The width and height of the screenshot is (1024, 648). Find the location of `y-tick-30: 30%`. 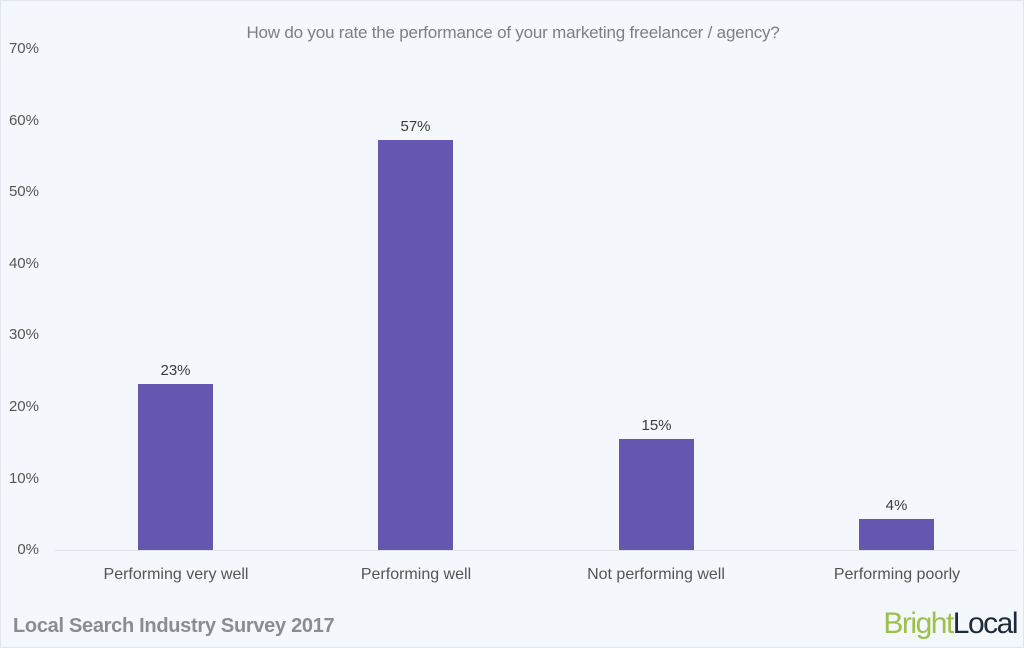

y-tick-30: 30% is located at coordinates (23, 334).